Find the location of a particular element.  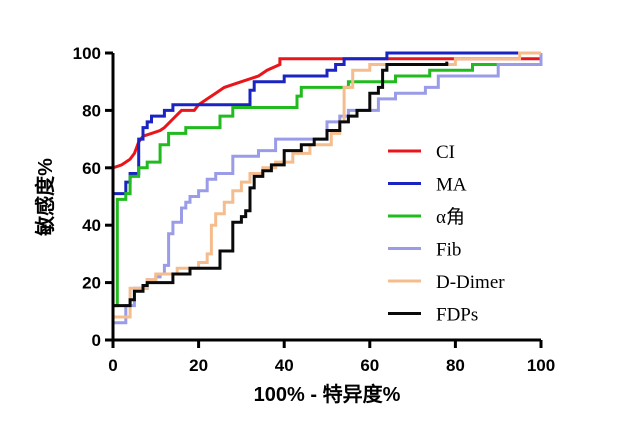

legend-item: CI is located at coordinates (421, 152).